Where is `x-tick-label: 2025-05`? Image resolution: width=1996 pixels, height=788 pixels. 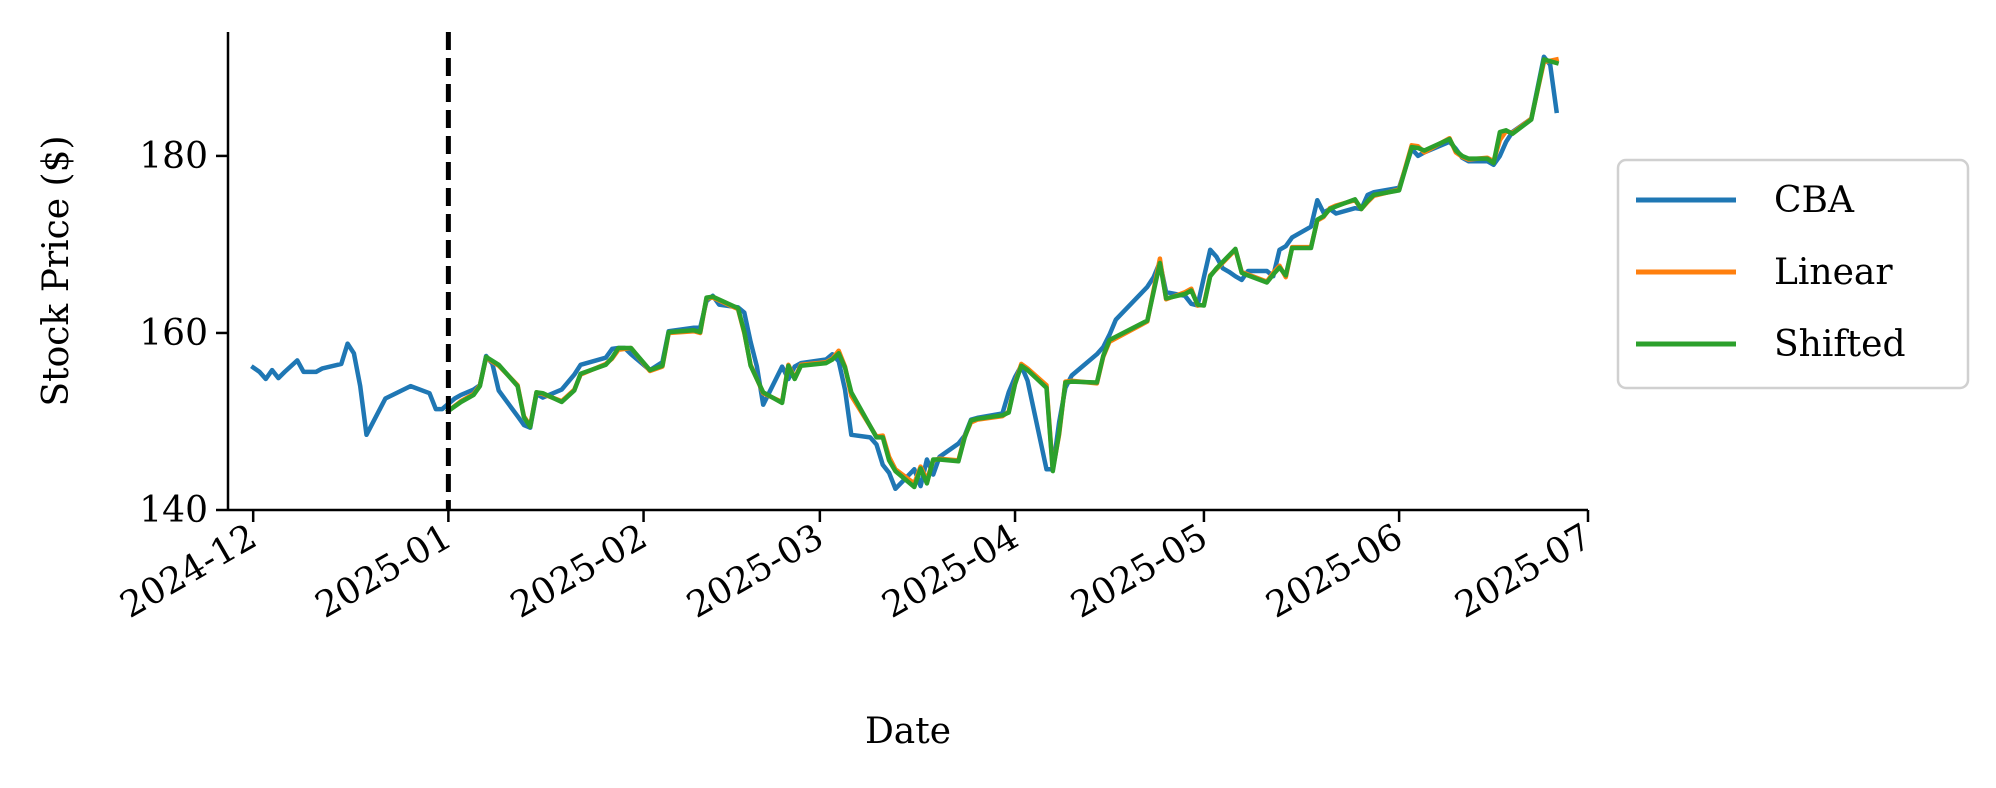 x-tick-label: 2025-05 is located at coordinates (1139, 571).